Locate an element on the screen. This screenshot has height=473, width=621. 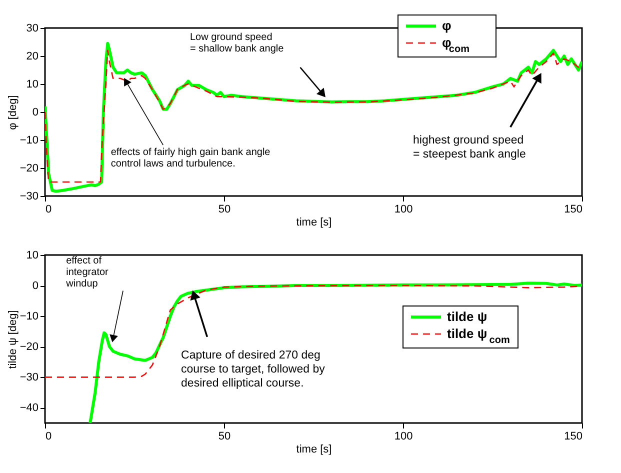
y-tick-label: 20 is located at coordinates (32, 56).